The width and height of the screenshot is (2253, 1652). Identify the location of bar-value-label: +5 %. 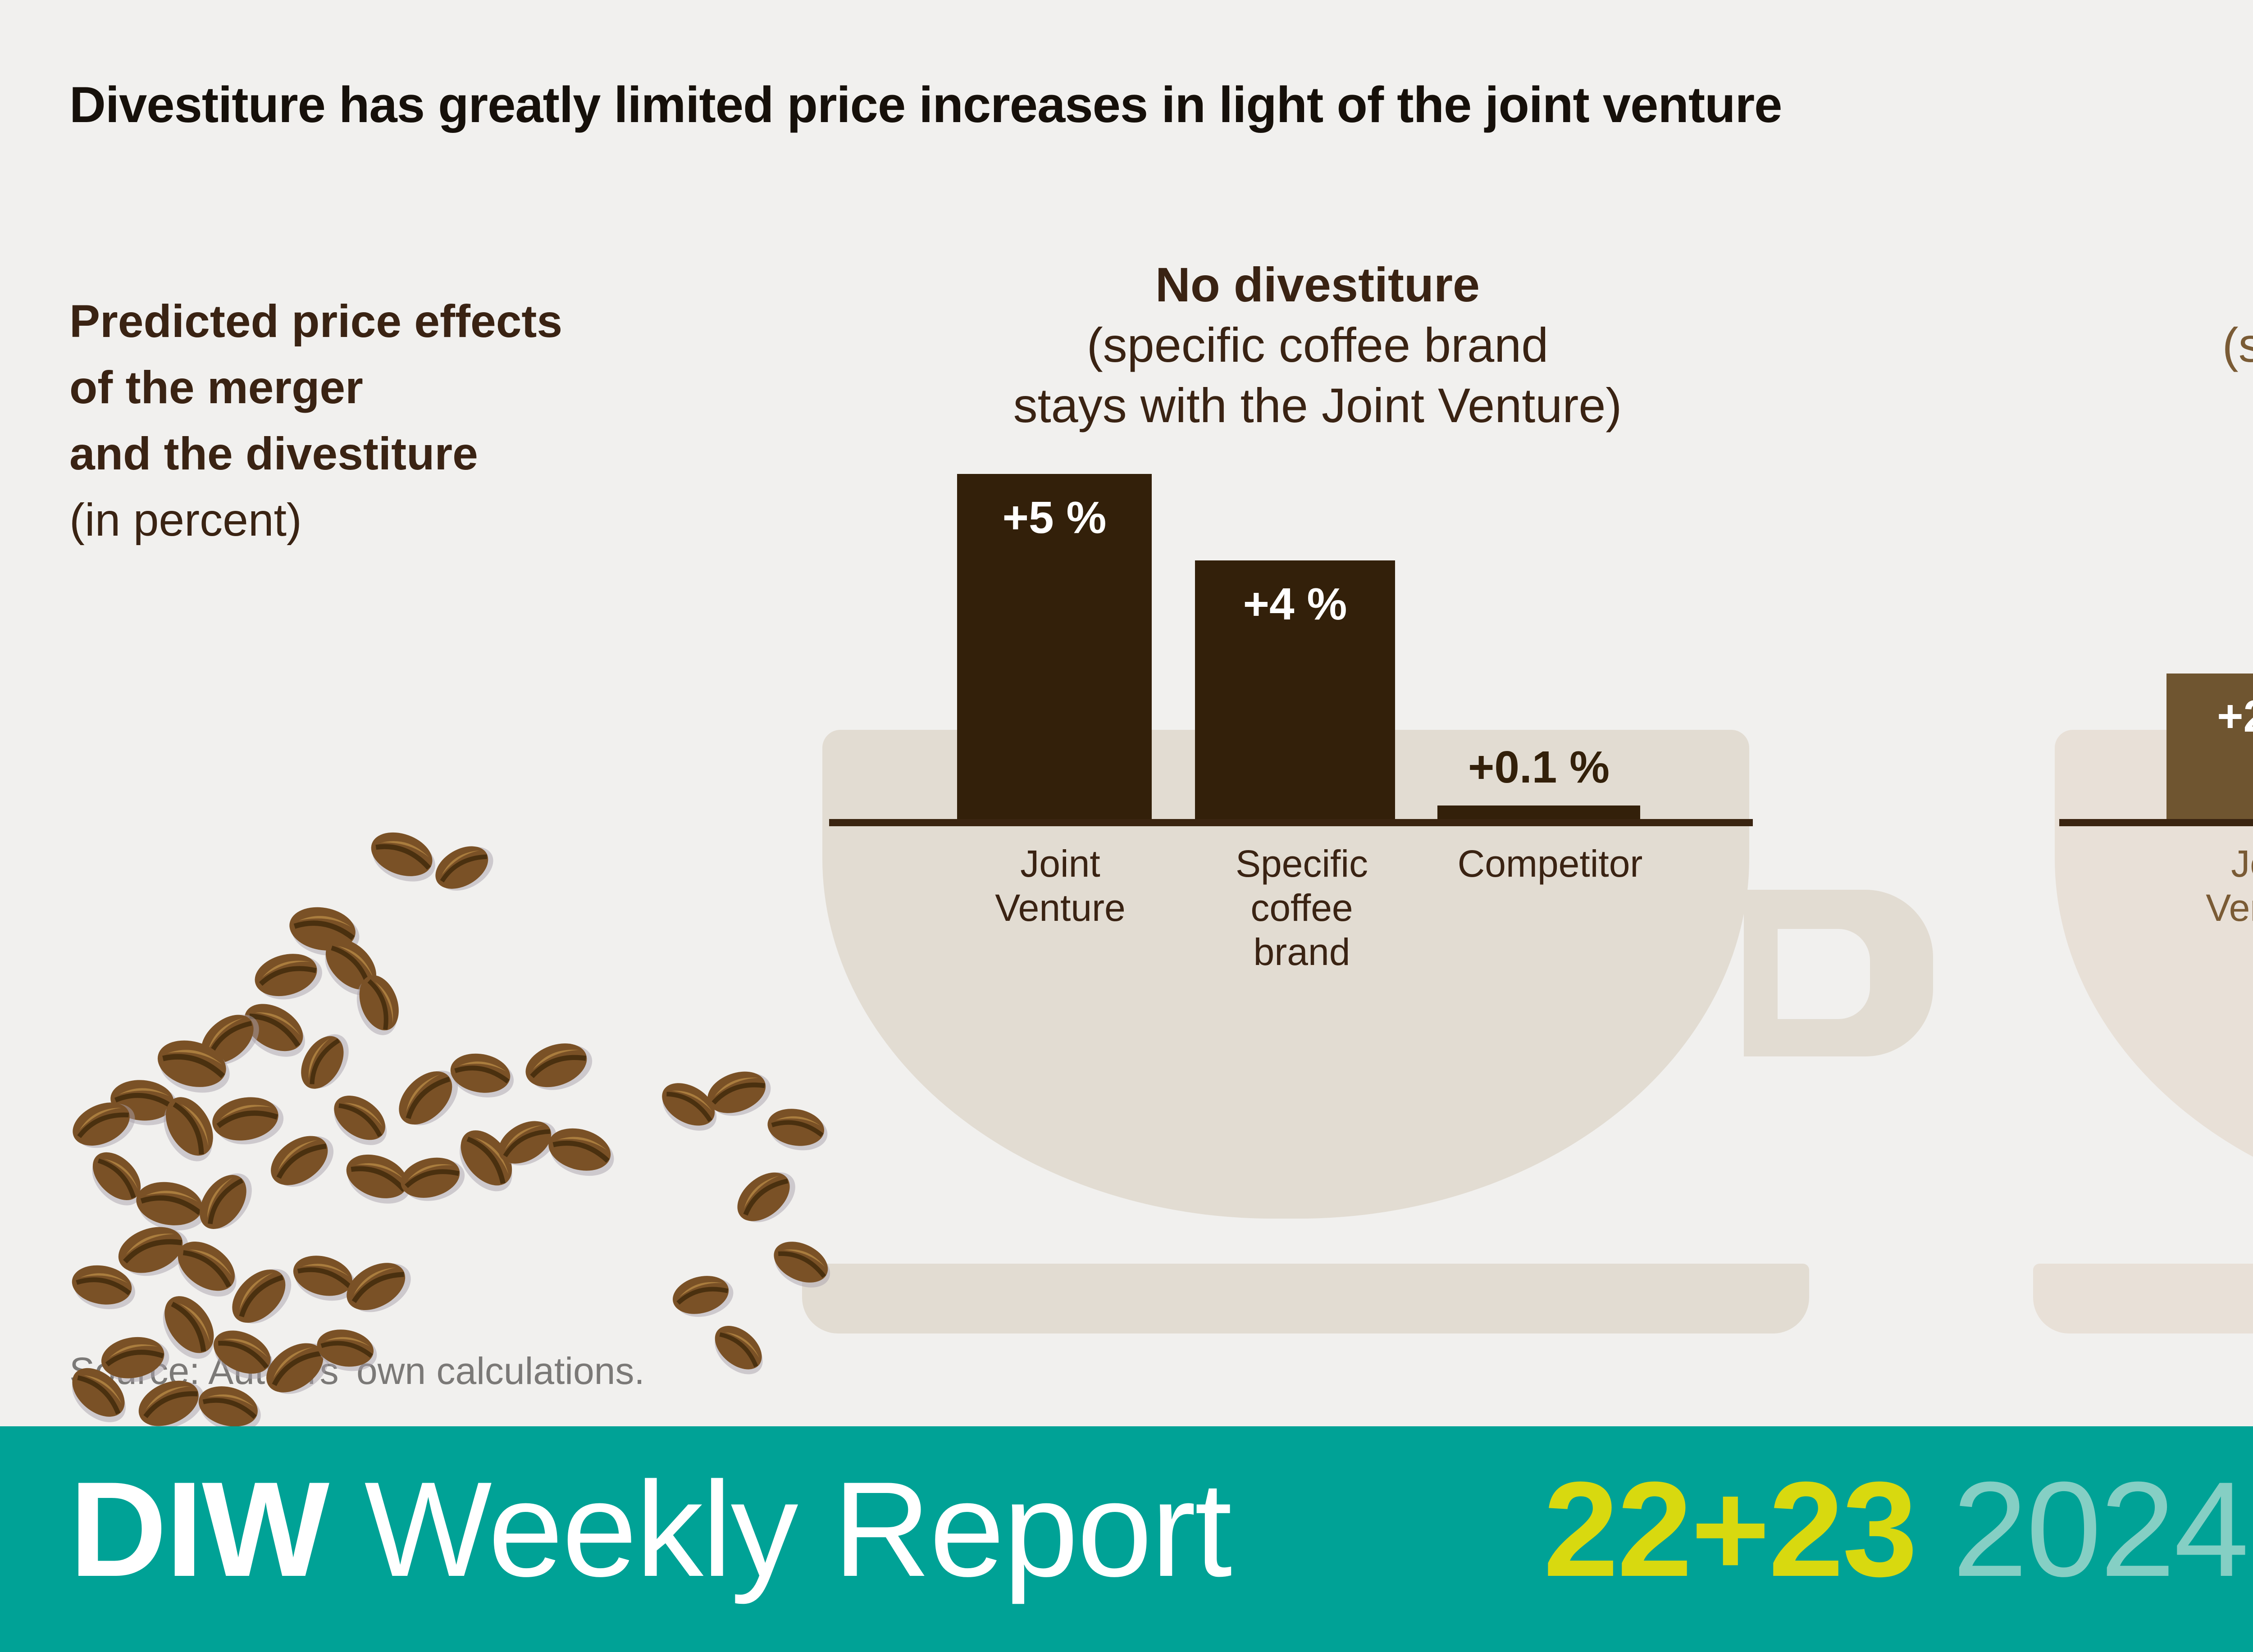
(1054, 517).